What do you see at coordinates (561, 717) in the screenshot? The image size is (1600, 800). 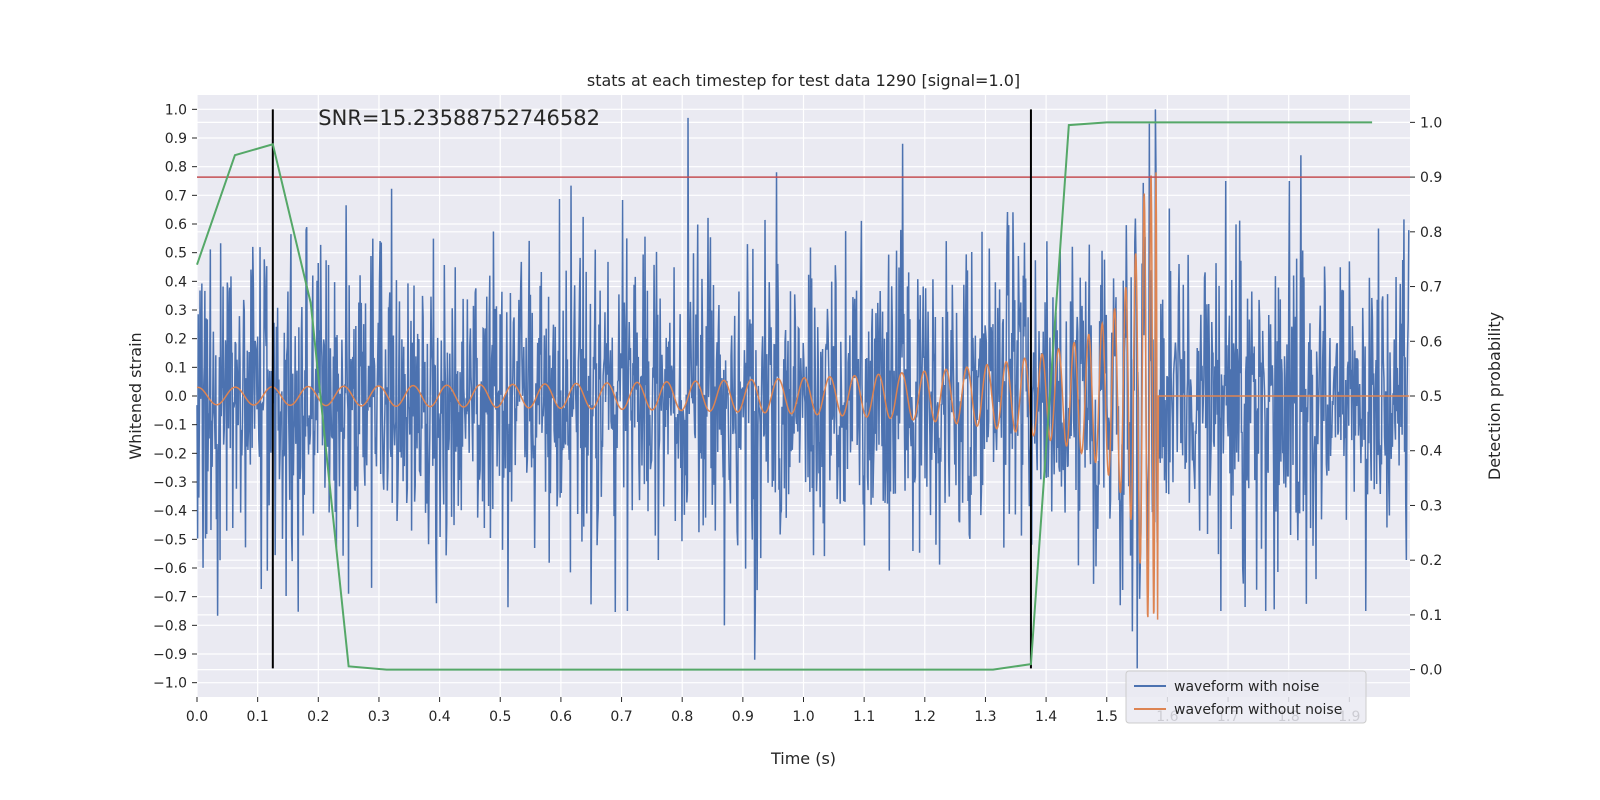 I see `x-tick-label: 0.6` at bounding box center [561, 717].